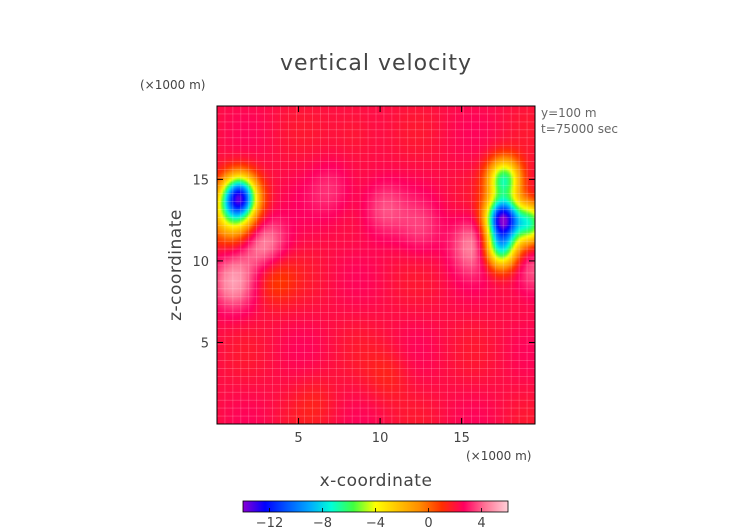 The image size is (752, 532). Describe the element at coordinates (481, 523) in the screenshot. I see `colorbar-tick-label: 4` at that location.